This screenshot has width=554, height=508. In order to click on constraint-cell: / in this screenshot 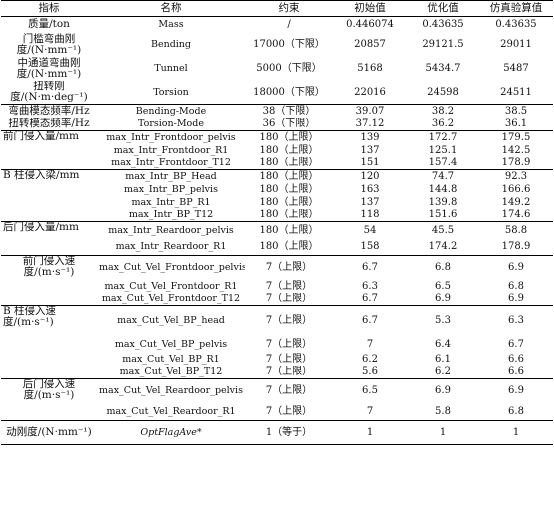, I will do `click(289, 25)`.